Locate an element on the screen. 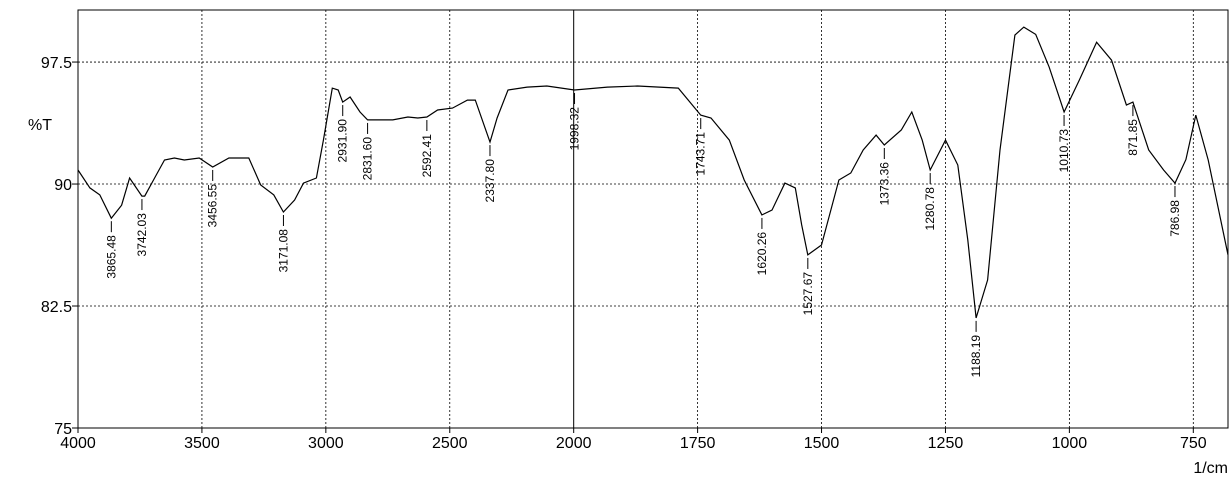  x-tick-label: 3500 is located at coordinates (202, 443).